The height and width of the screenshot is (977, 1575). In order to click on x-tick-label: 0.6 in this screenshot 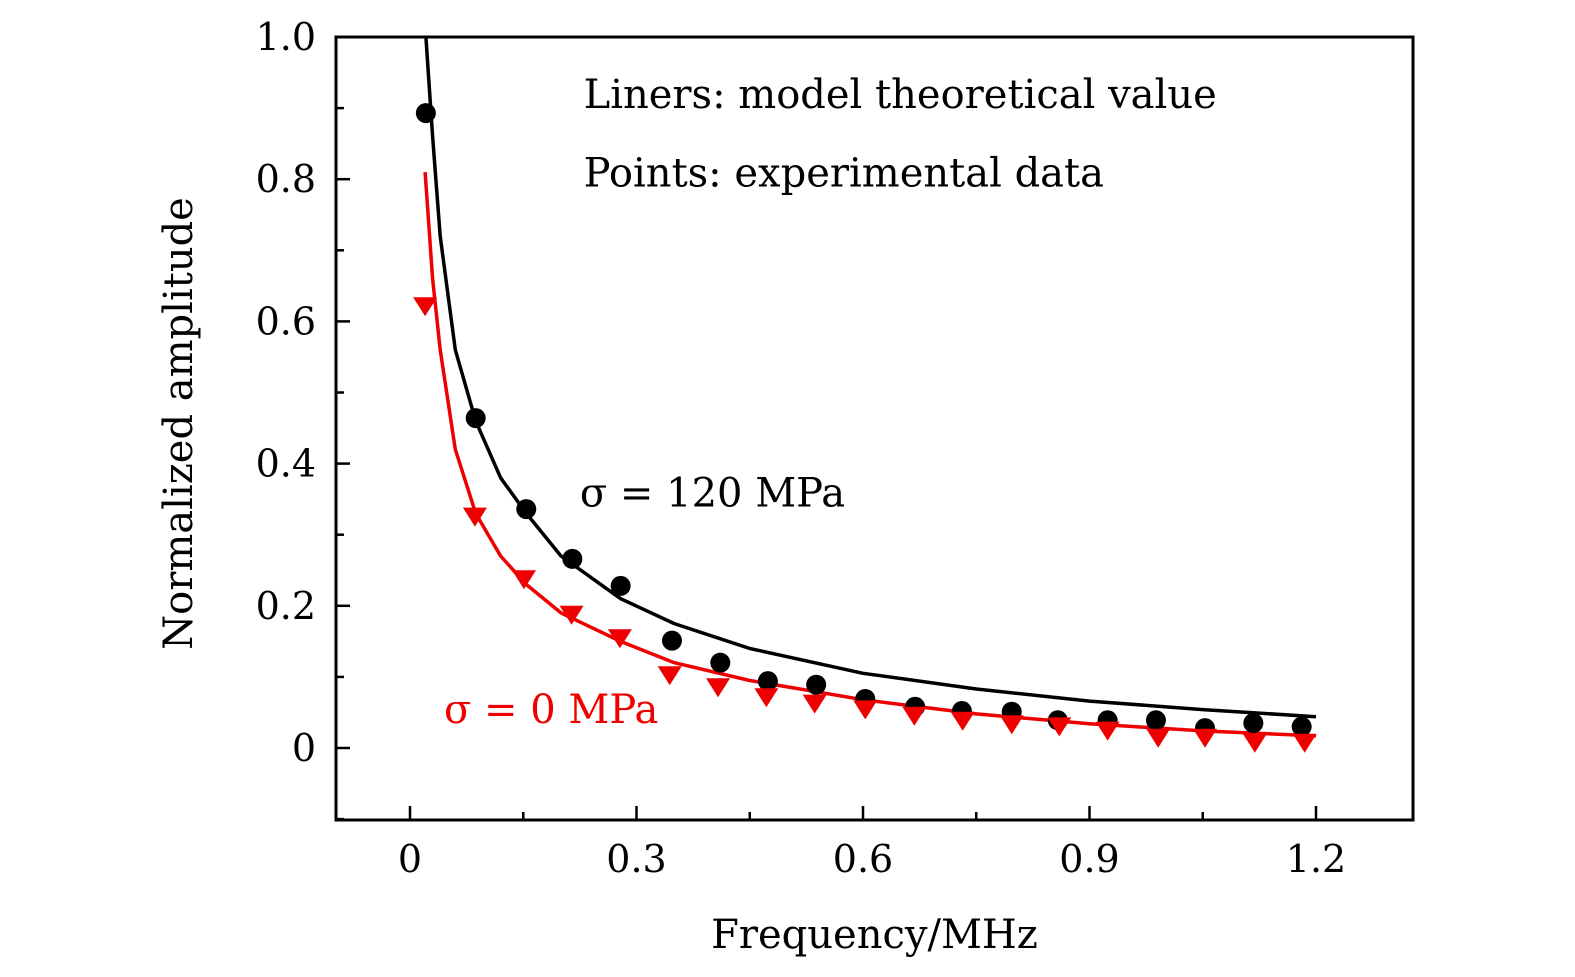, I will do `click(863, 859)`.